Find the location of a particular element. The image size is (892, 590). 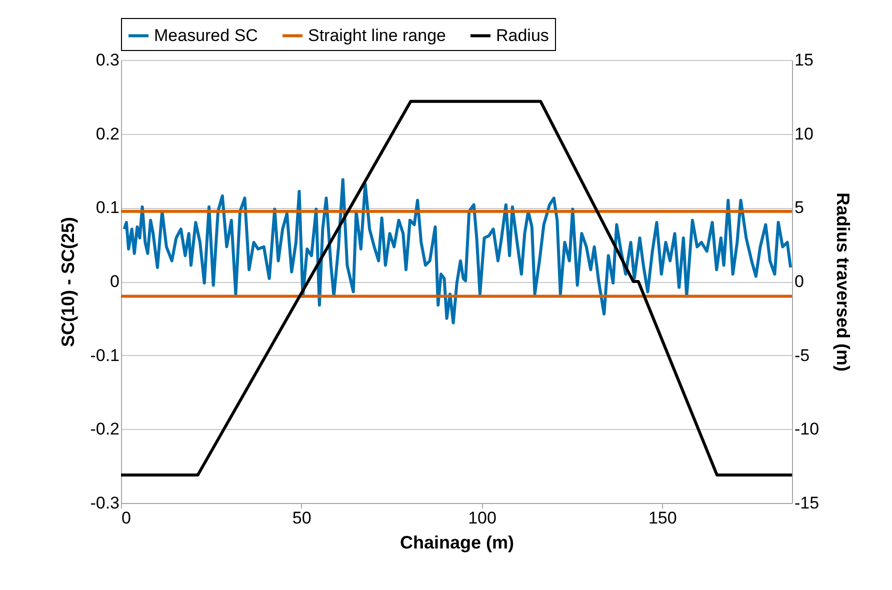

y-tick-label: -0.3 is located at coordinates (105, 503).